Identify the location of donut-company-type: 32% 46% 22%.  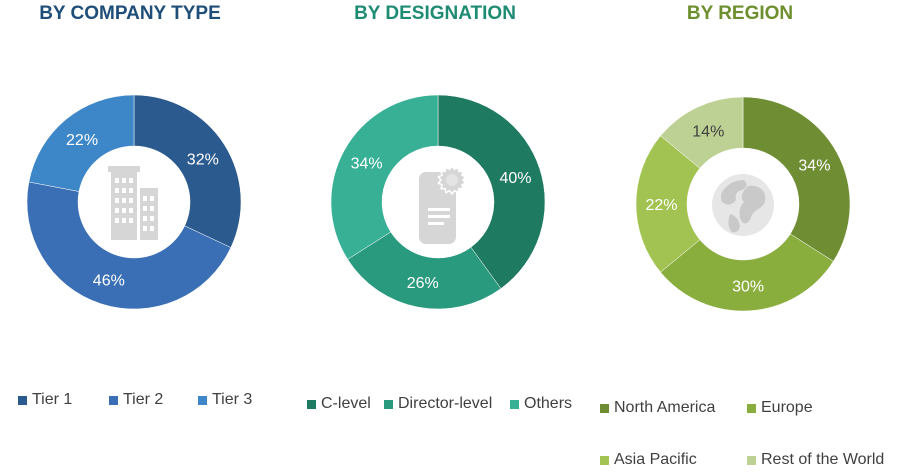
(134, 202).